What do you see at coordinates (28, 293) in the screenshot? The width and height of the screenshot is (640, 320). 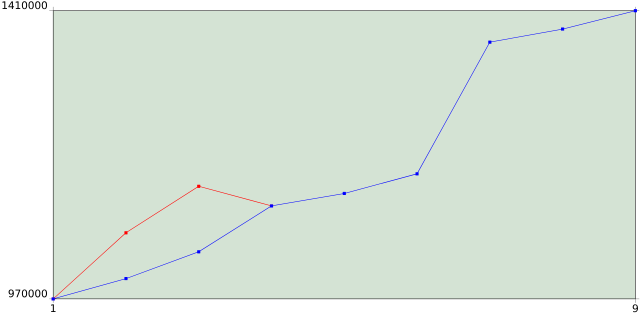 I see `y-tick-label: 970000` at bounding box center [28, 293].